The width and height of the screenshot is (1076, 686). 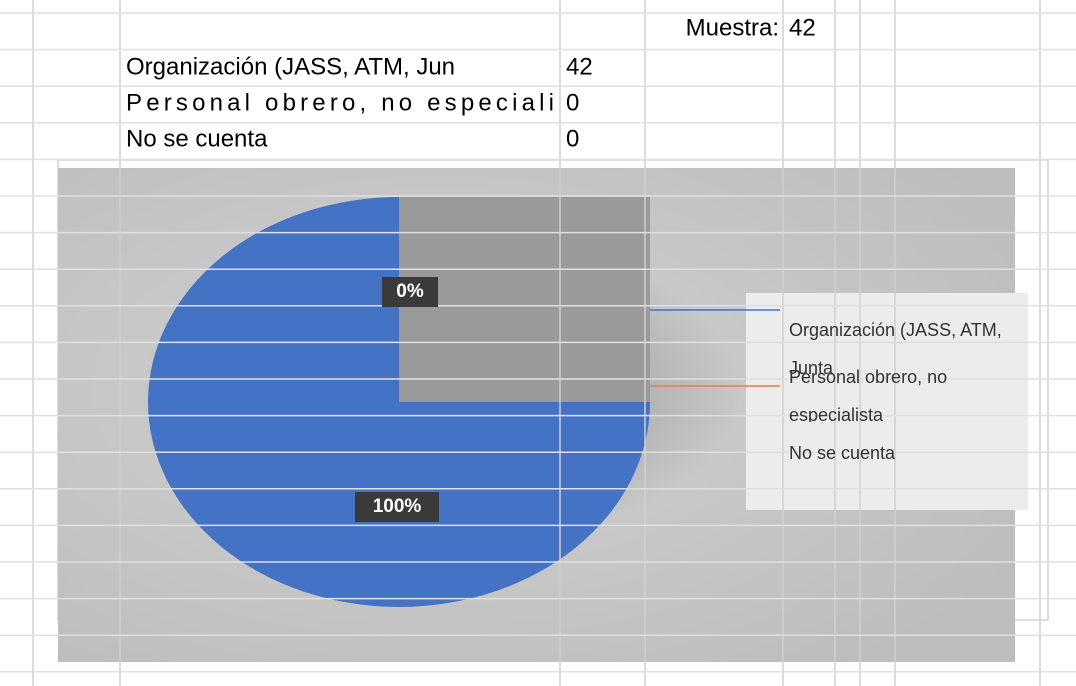 What do you see at coordinates (524, 299) in the screenshot?
I see `render-artifact` at bounding box center [524, 299].